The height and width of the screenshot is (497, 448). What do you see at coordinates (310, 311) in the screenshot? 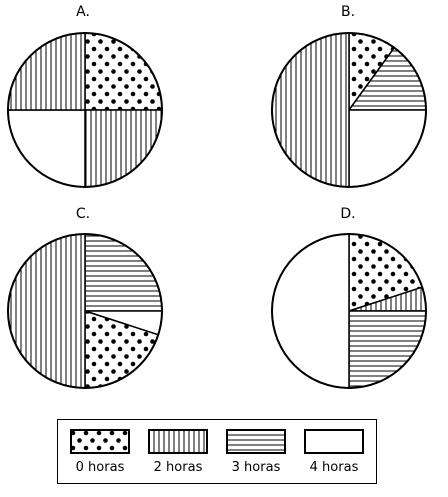
I see `pie-d-slice-3-4-horas` at bounding box center [310, 311].